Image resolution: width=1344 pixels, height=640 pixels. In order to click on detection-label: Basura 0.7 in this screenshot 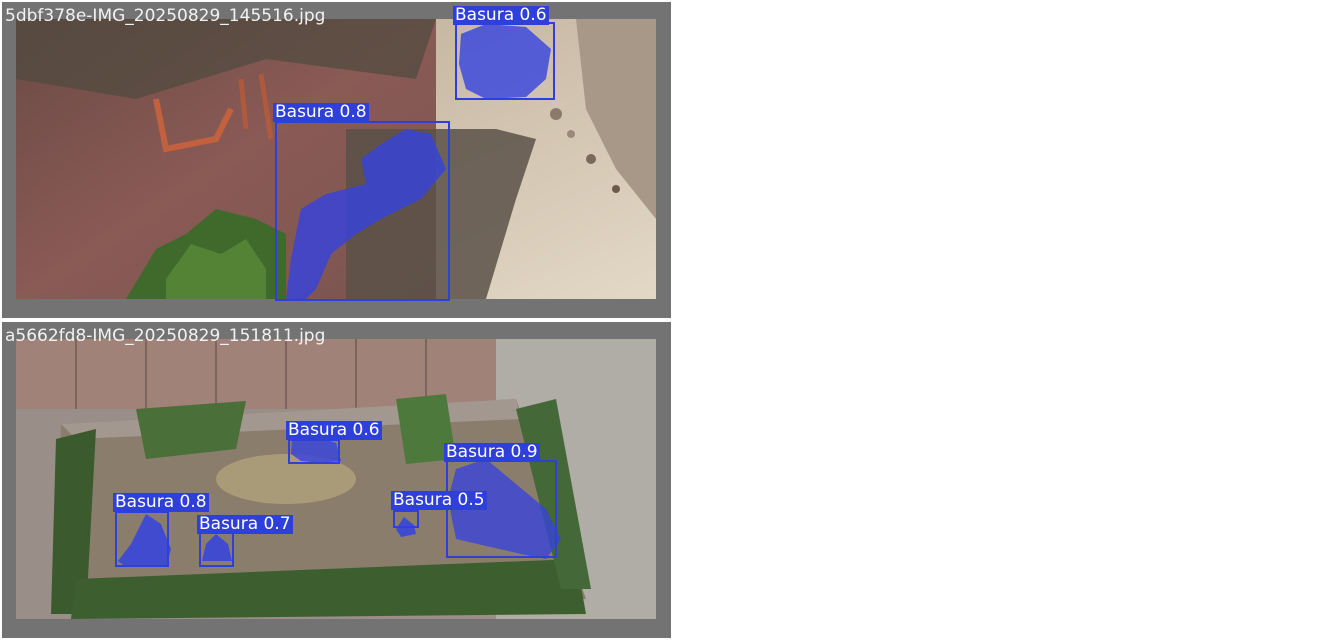, I will do `click(245, 524)`.